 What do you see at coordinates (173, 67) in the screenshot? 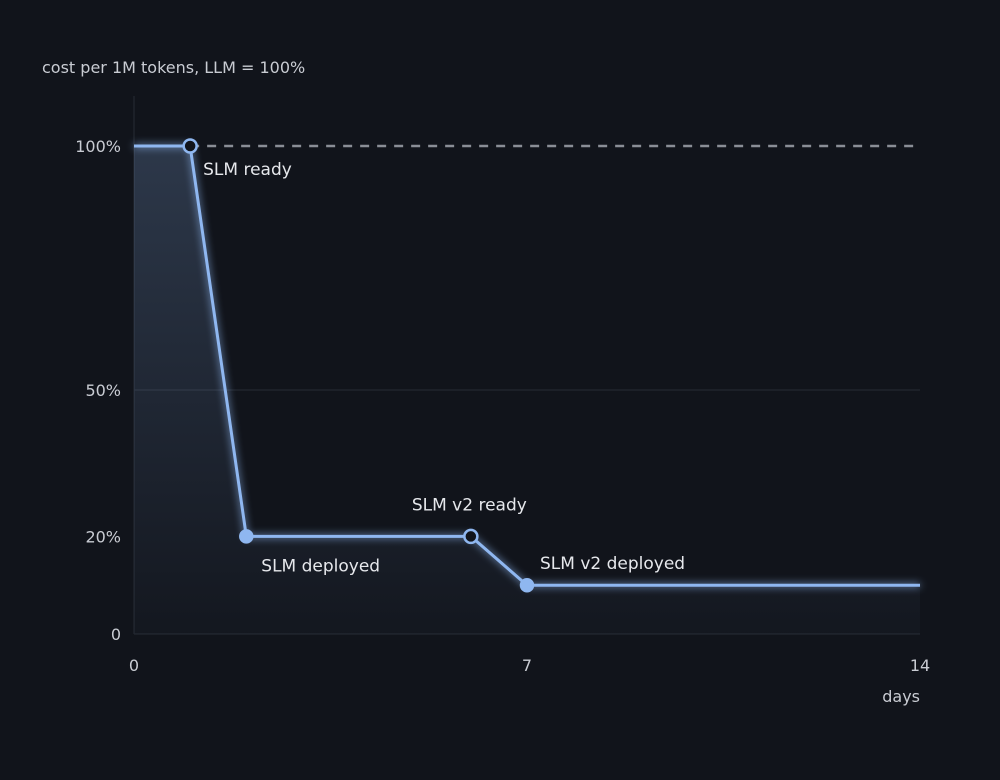
I see `y-axis-title: cost per 1M tokens, LLM = 100%` at bounding box center [173, 67].